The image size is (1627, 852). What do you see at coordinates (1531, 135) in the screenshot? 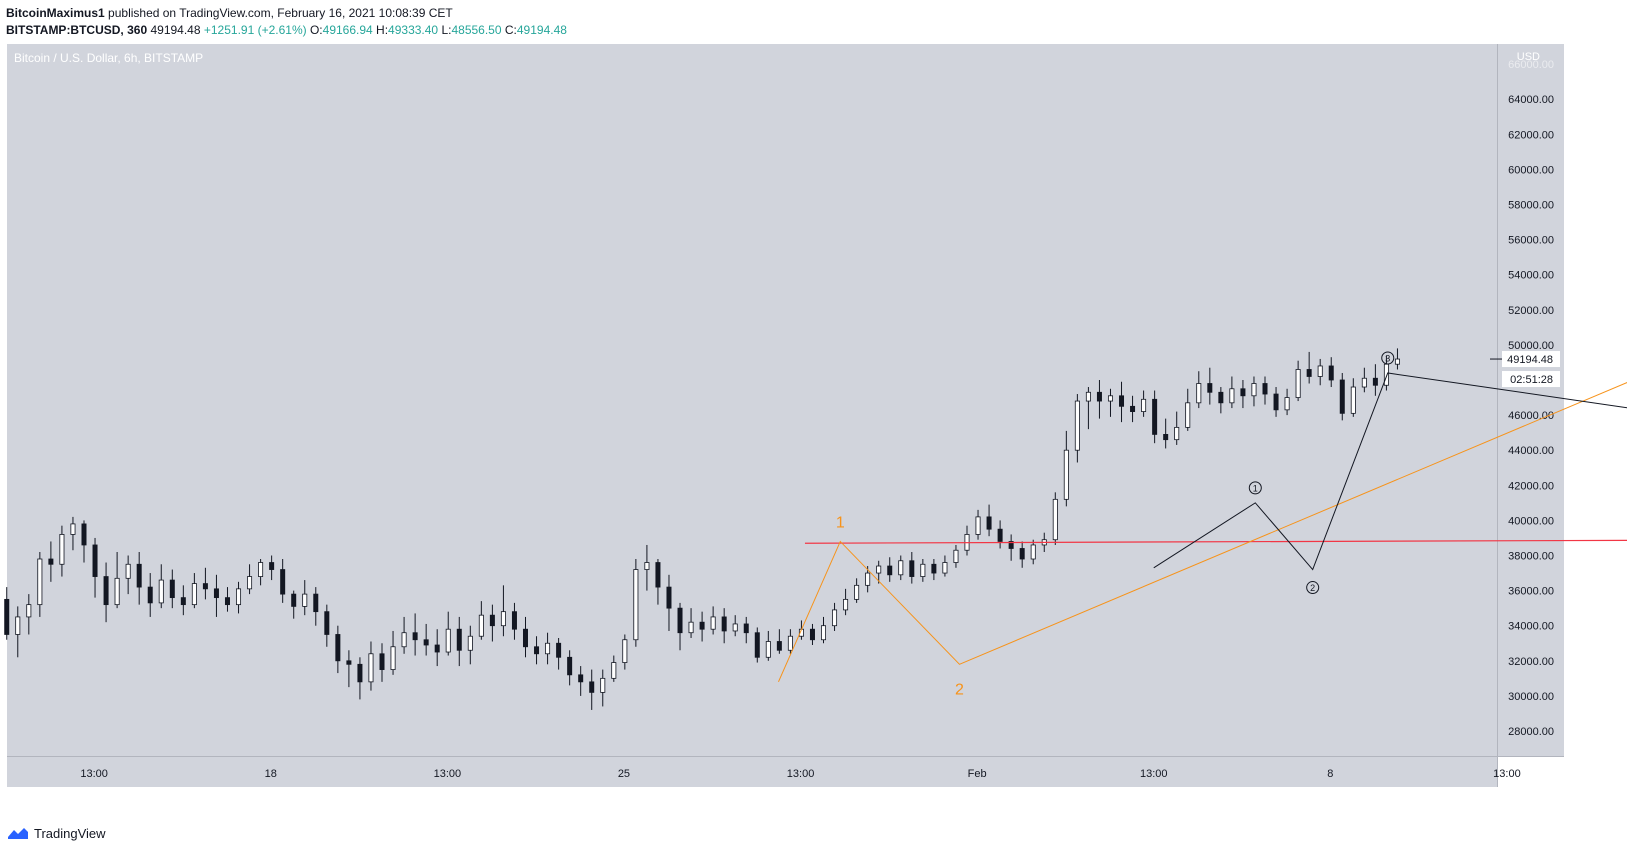
I see `y-tick-label: 62000.00` at bounding box center [1531, 135].